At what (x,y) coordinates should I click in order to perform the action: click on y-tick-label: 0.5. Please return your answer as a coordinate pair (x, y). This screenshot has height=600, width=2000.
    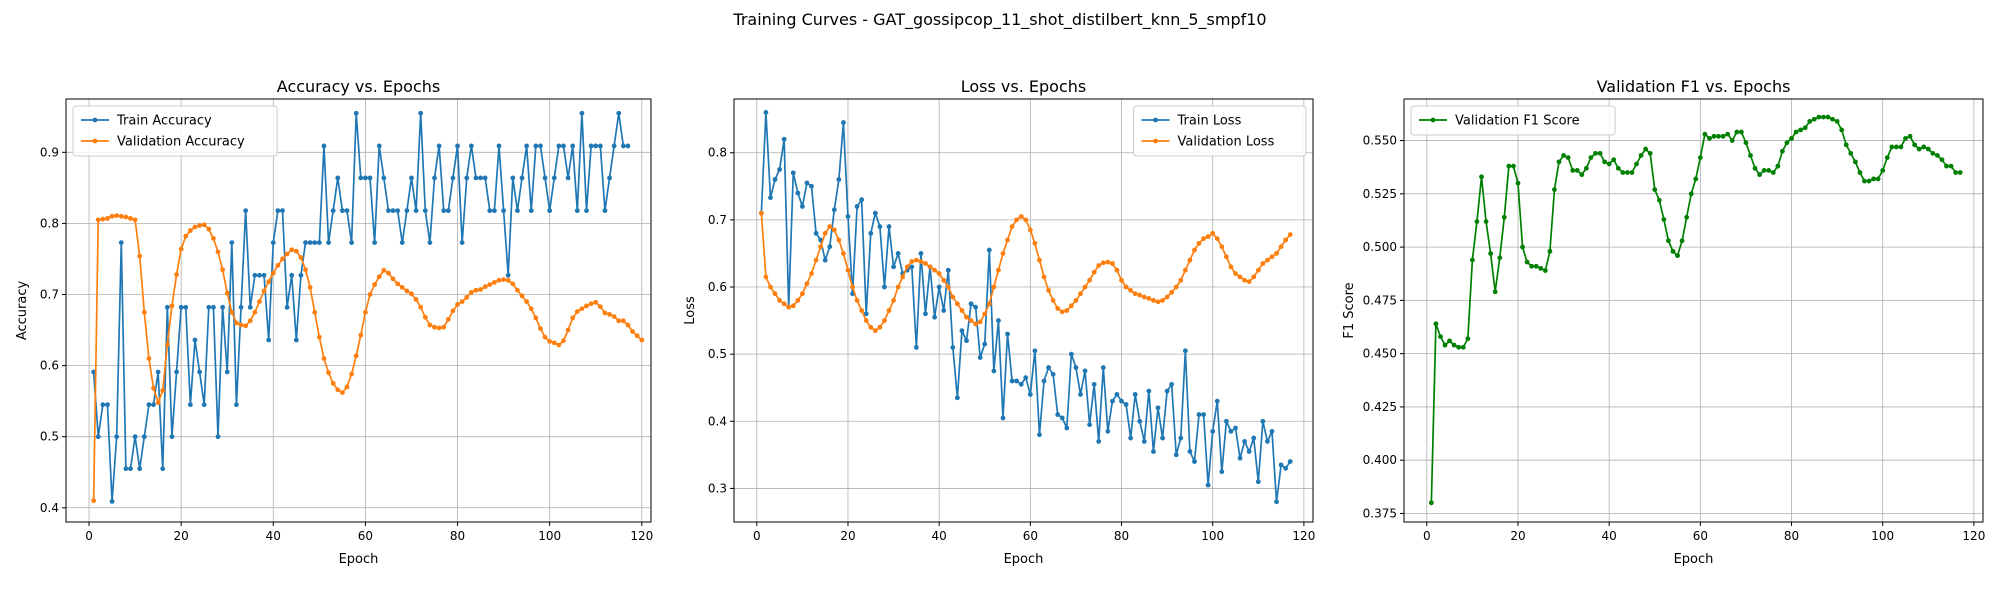
    Looking at the image, I should click on (717, 354).